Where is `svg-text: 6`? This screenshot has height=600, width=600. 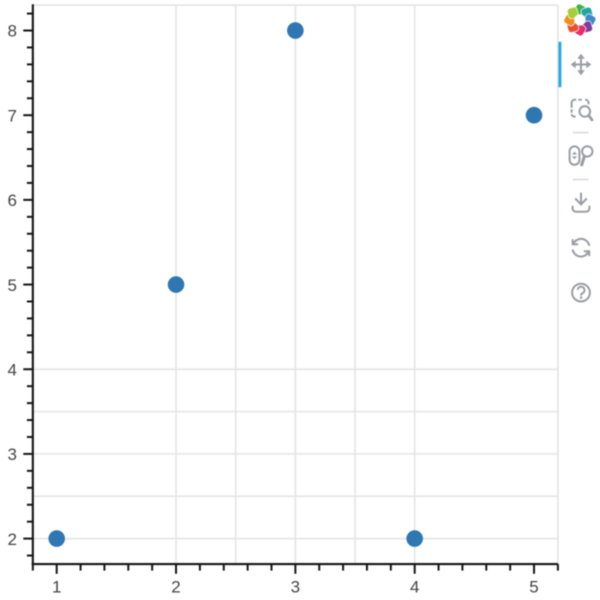
svg-text: 6 is located at coordinates (12, 200).